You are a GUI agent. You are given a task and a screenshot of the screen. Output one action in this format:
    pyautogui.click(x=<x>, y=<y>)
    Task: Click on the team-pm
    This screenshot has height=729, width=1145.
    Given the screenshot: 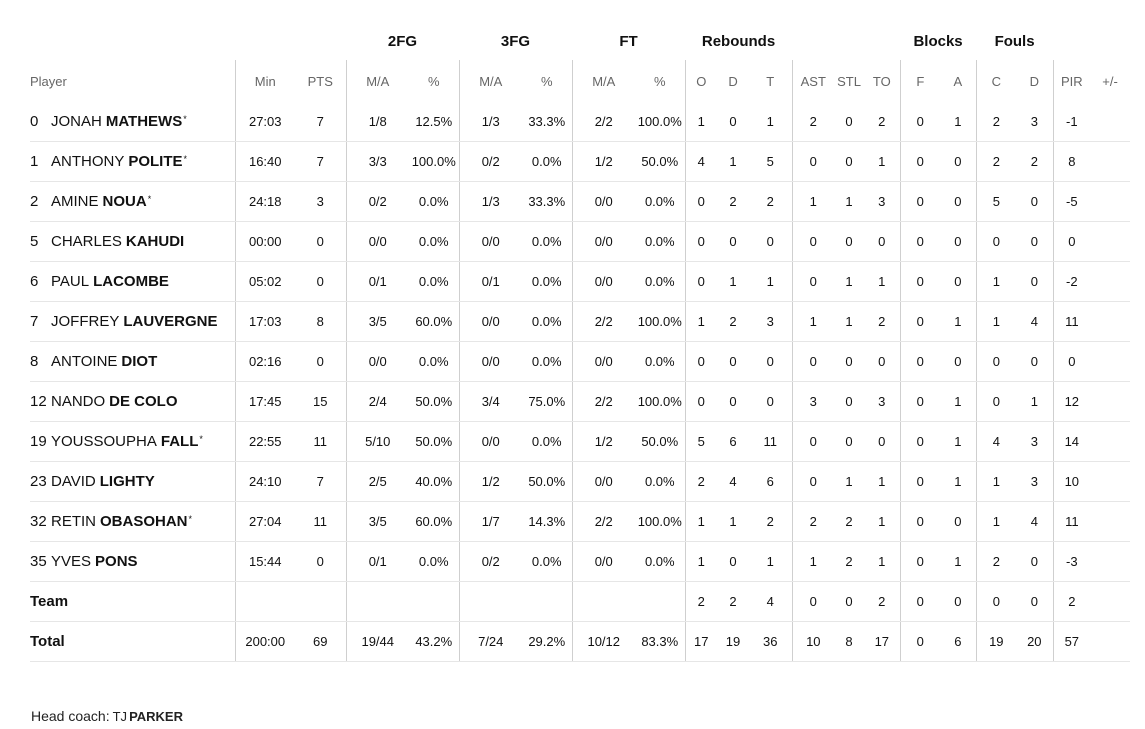 What is the action you would take?
    pyautogui.click(x=1110, y=601)
    